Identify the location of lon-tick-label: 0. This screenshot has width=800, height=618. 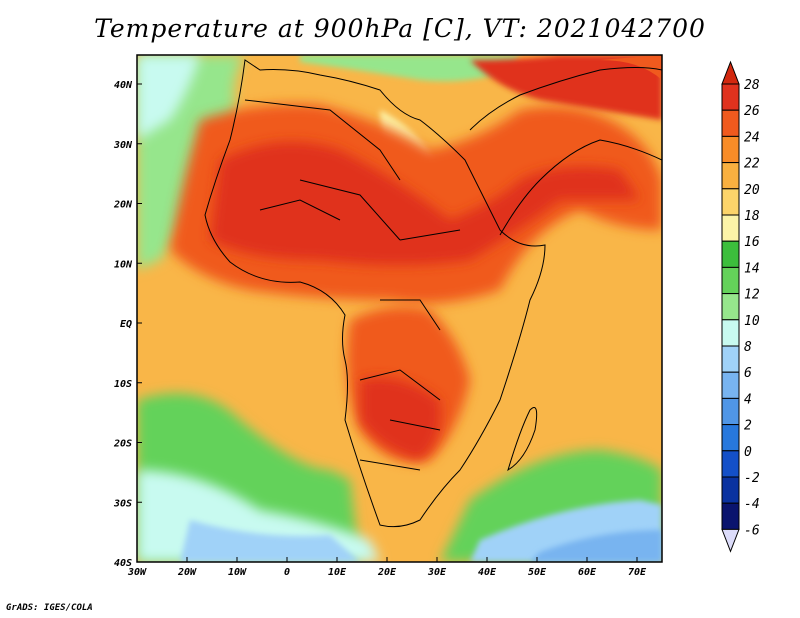
(287, 572).